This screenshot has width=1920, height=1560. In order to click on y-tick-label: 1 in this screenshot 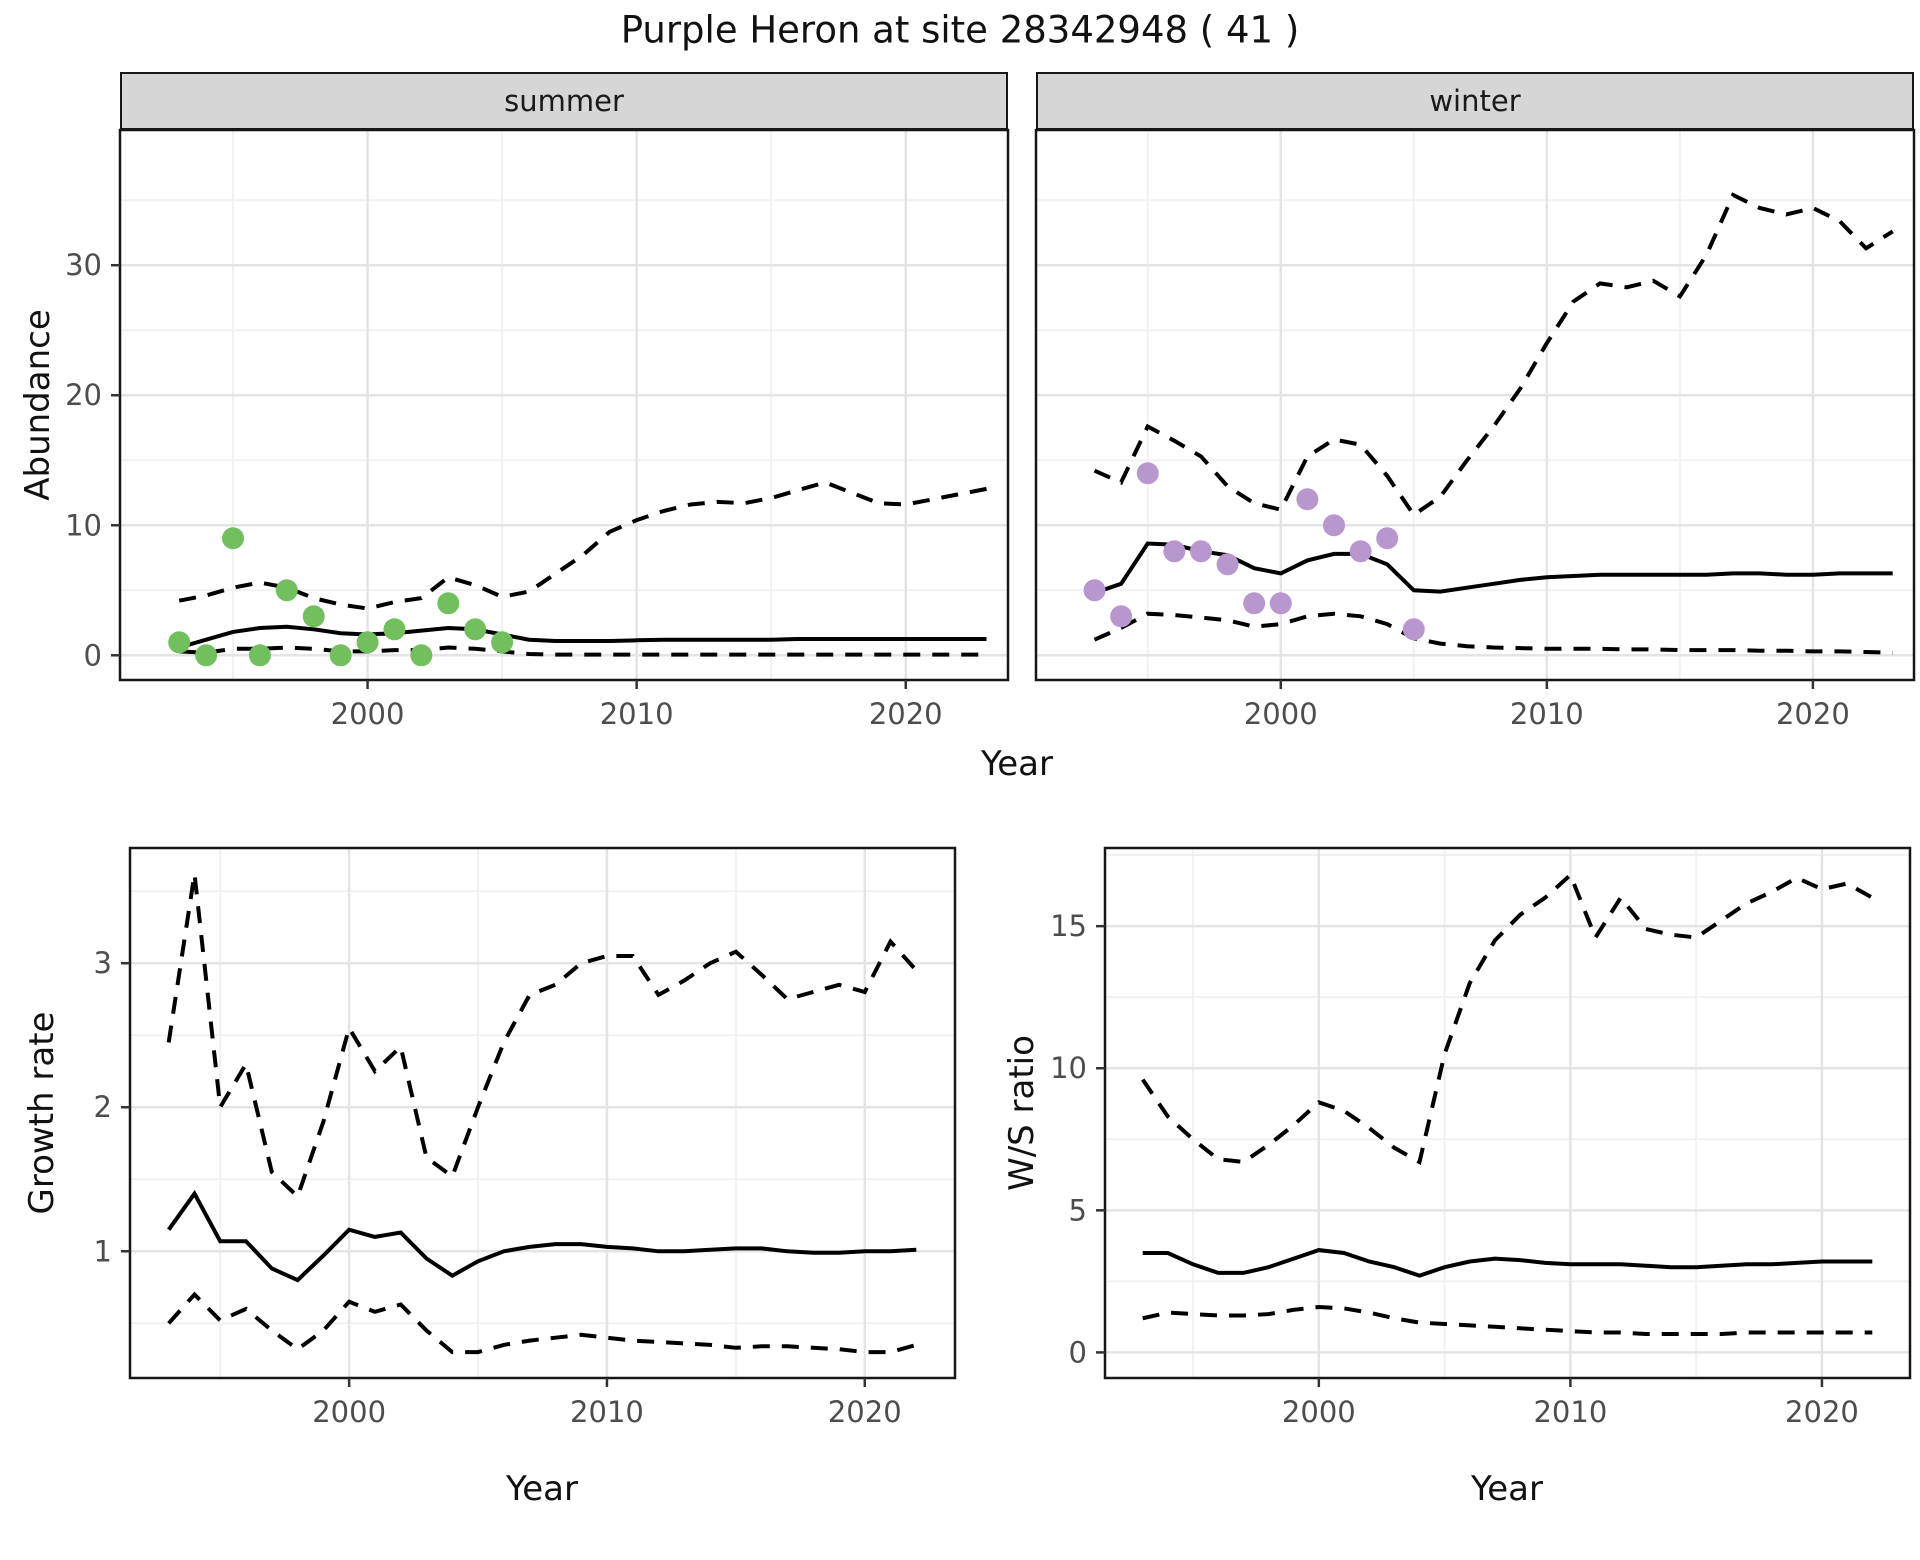, I will do `click(103, 1251)`.